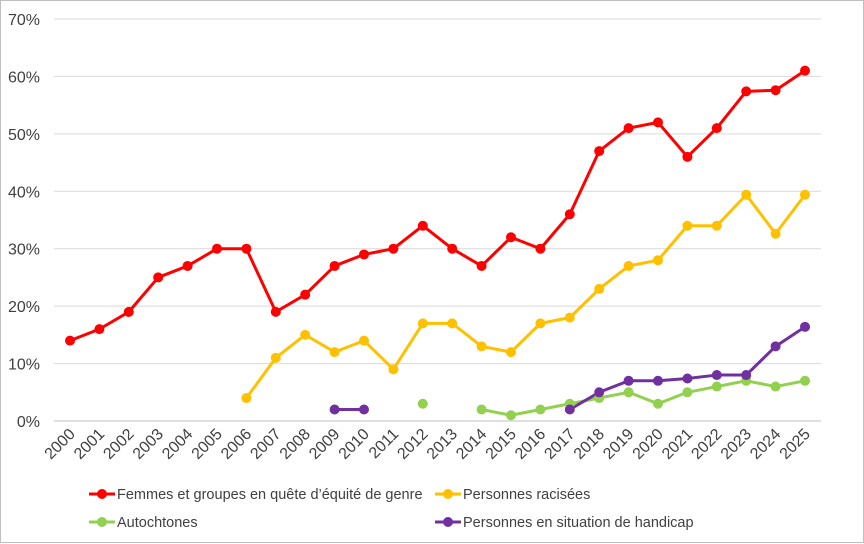 The height and width of the screenshot is (544, 864). Describe the element at coordinates (24, 135) in the screenshot. I see `y-tick-label: 50%` at that location.